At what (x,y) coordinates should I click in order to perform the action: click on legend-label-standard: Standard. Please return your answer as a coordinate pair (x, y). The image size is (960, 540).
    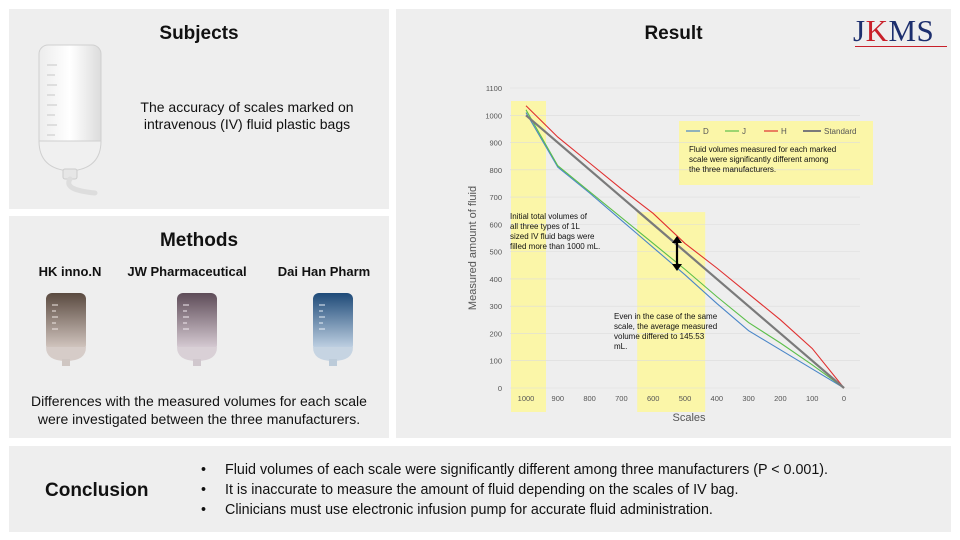
    Looking at the image, I should click on (840, 131).